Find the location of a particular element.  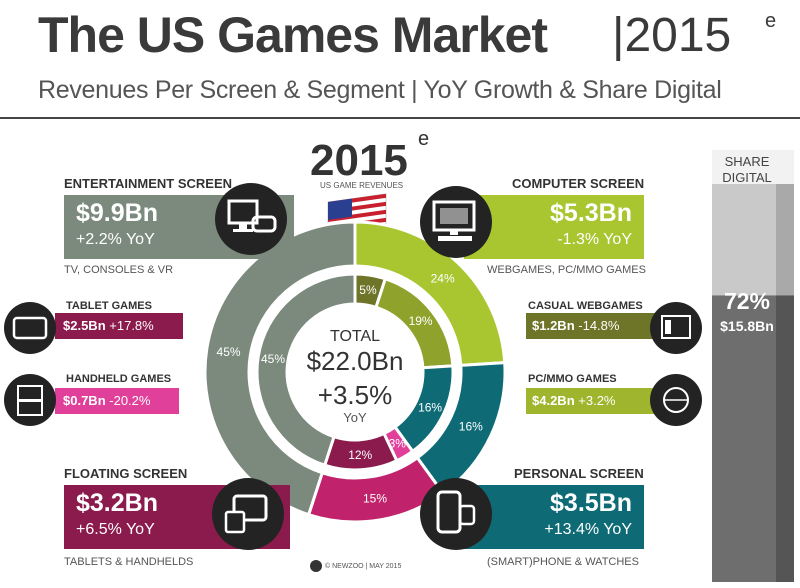

tablet-value: $2.5Bn is located at coordinates (84, 325).